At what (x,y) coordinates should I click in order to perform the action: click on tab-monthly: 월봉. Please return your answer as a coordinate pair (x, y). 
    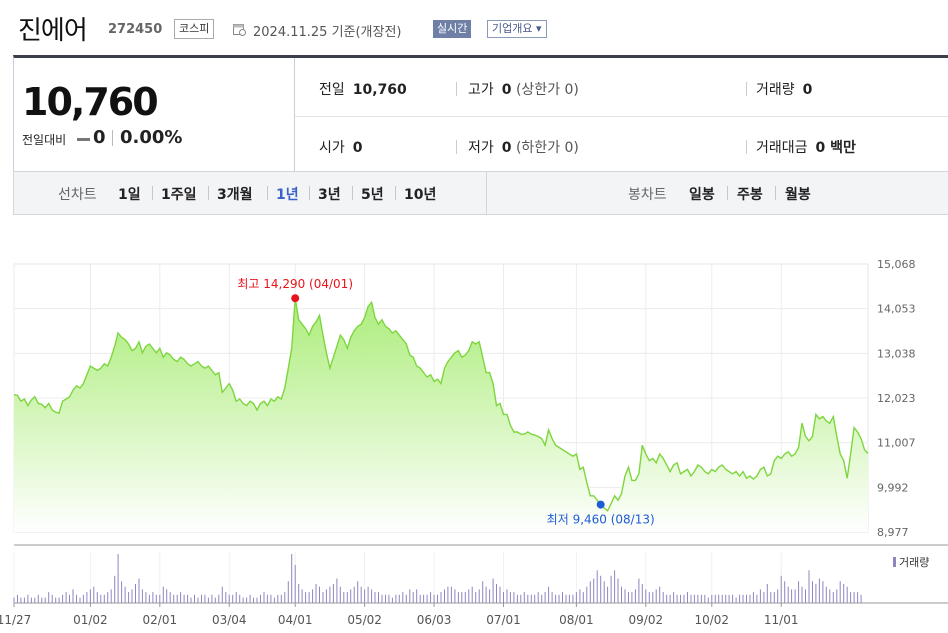
    Looking at the image, I should click on (798, 195).